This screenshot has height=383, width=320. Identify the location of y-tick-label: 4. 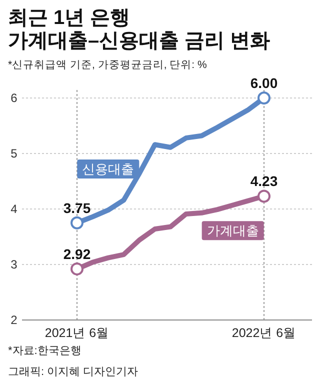
(14, 209).